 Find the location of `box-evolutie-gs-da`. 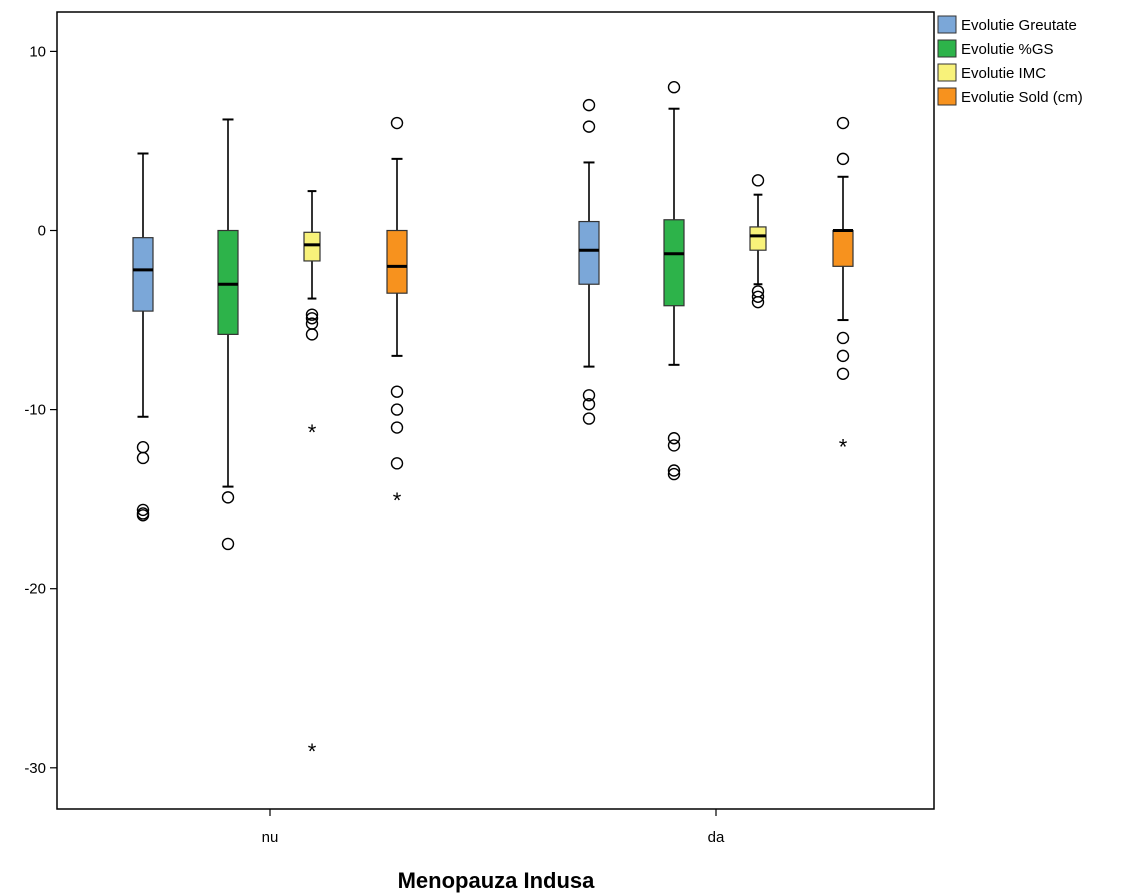

box-evolutie-gs-da is located at coordinates (674, 281).